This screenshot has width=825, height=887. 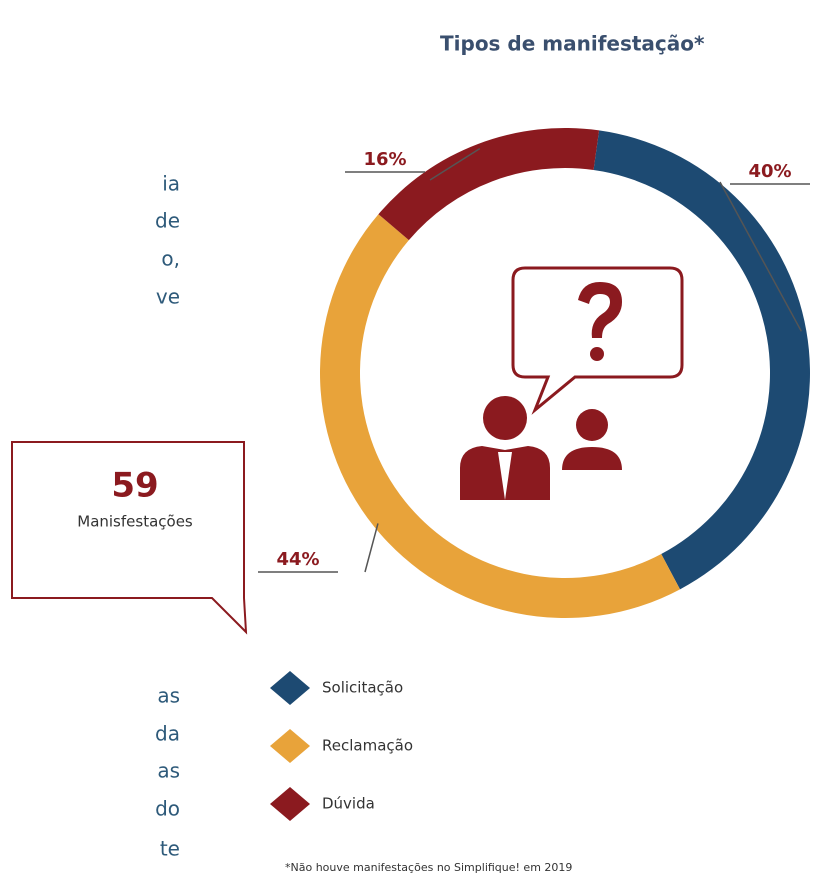 I want to click on callout-label: Manisfestações, so click(x=135, y=522).